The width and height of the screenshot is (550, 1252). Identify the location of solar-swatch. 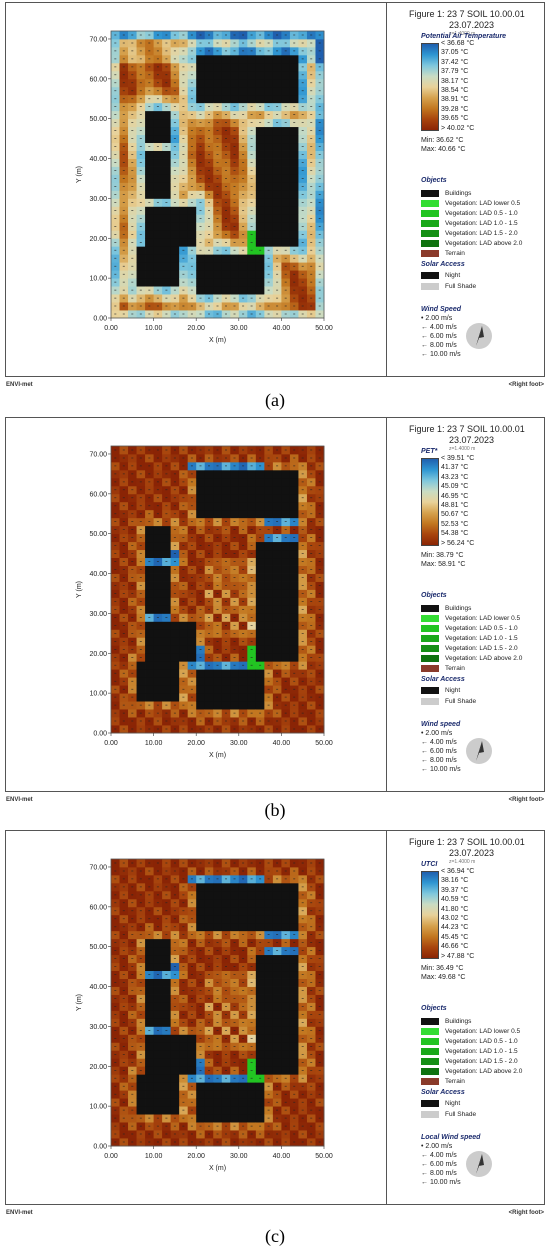
(430, 275).